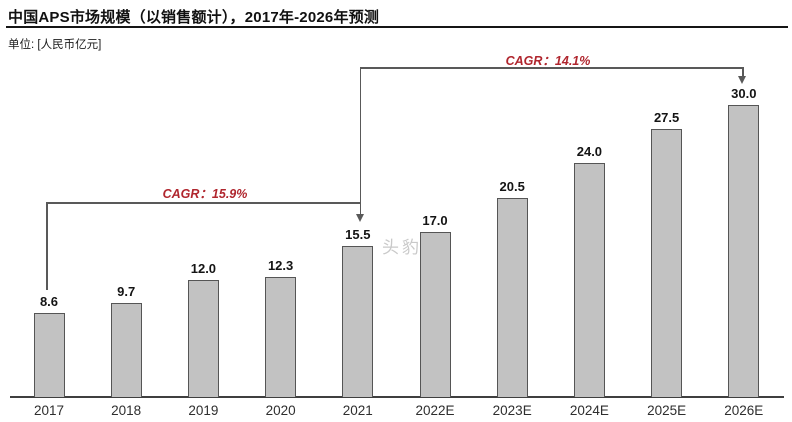  What do you see at coordinates (512, 410) in the screenshot?
I see `x-tick-2023E: 2023E` at bounding box center [512, 410].